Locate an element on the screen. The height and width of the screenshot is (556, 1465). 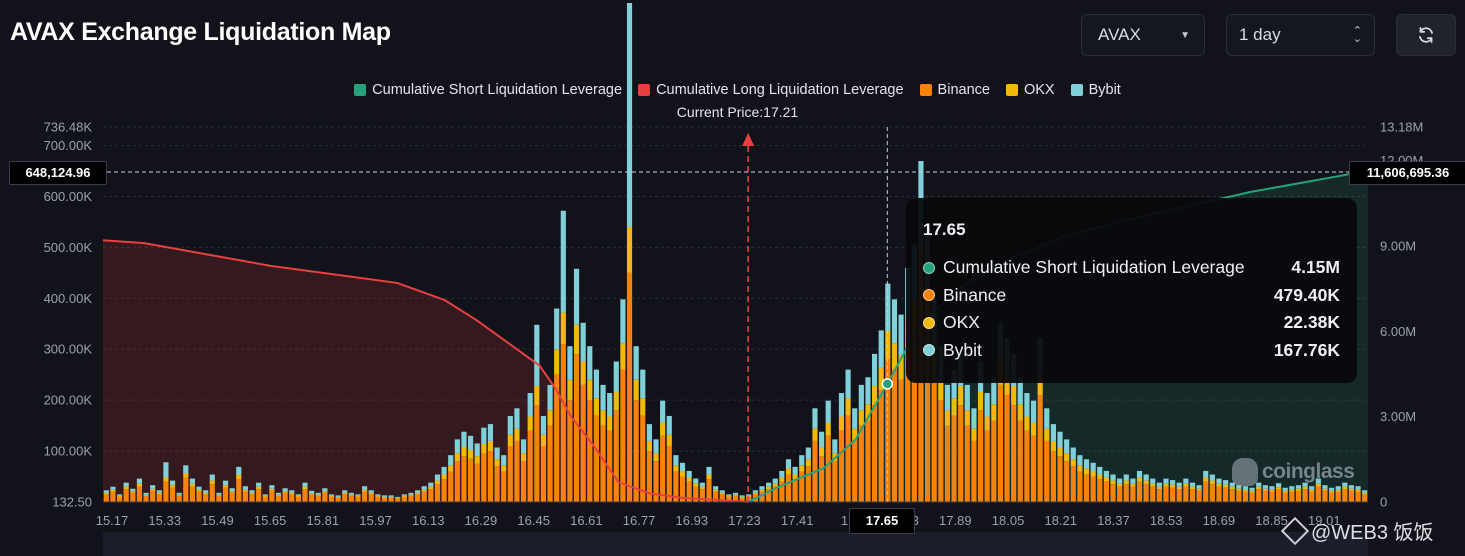
legend-item: Cumulative Long Liquidation Leverage is located at coordinates (771, 90).